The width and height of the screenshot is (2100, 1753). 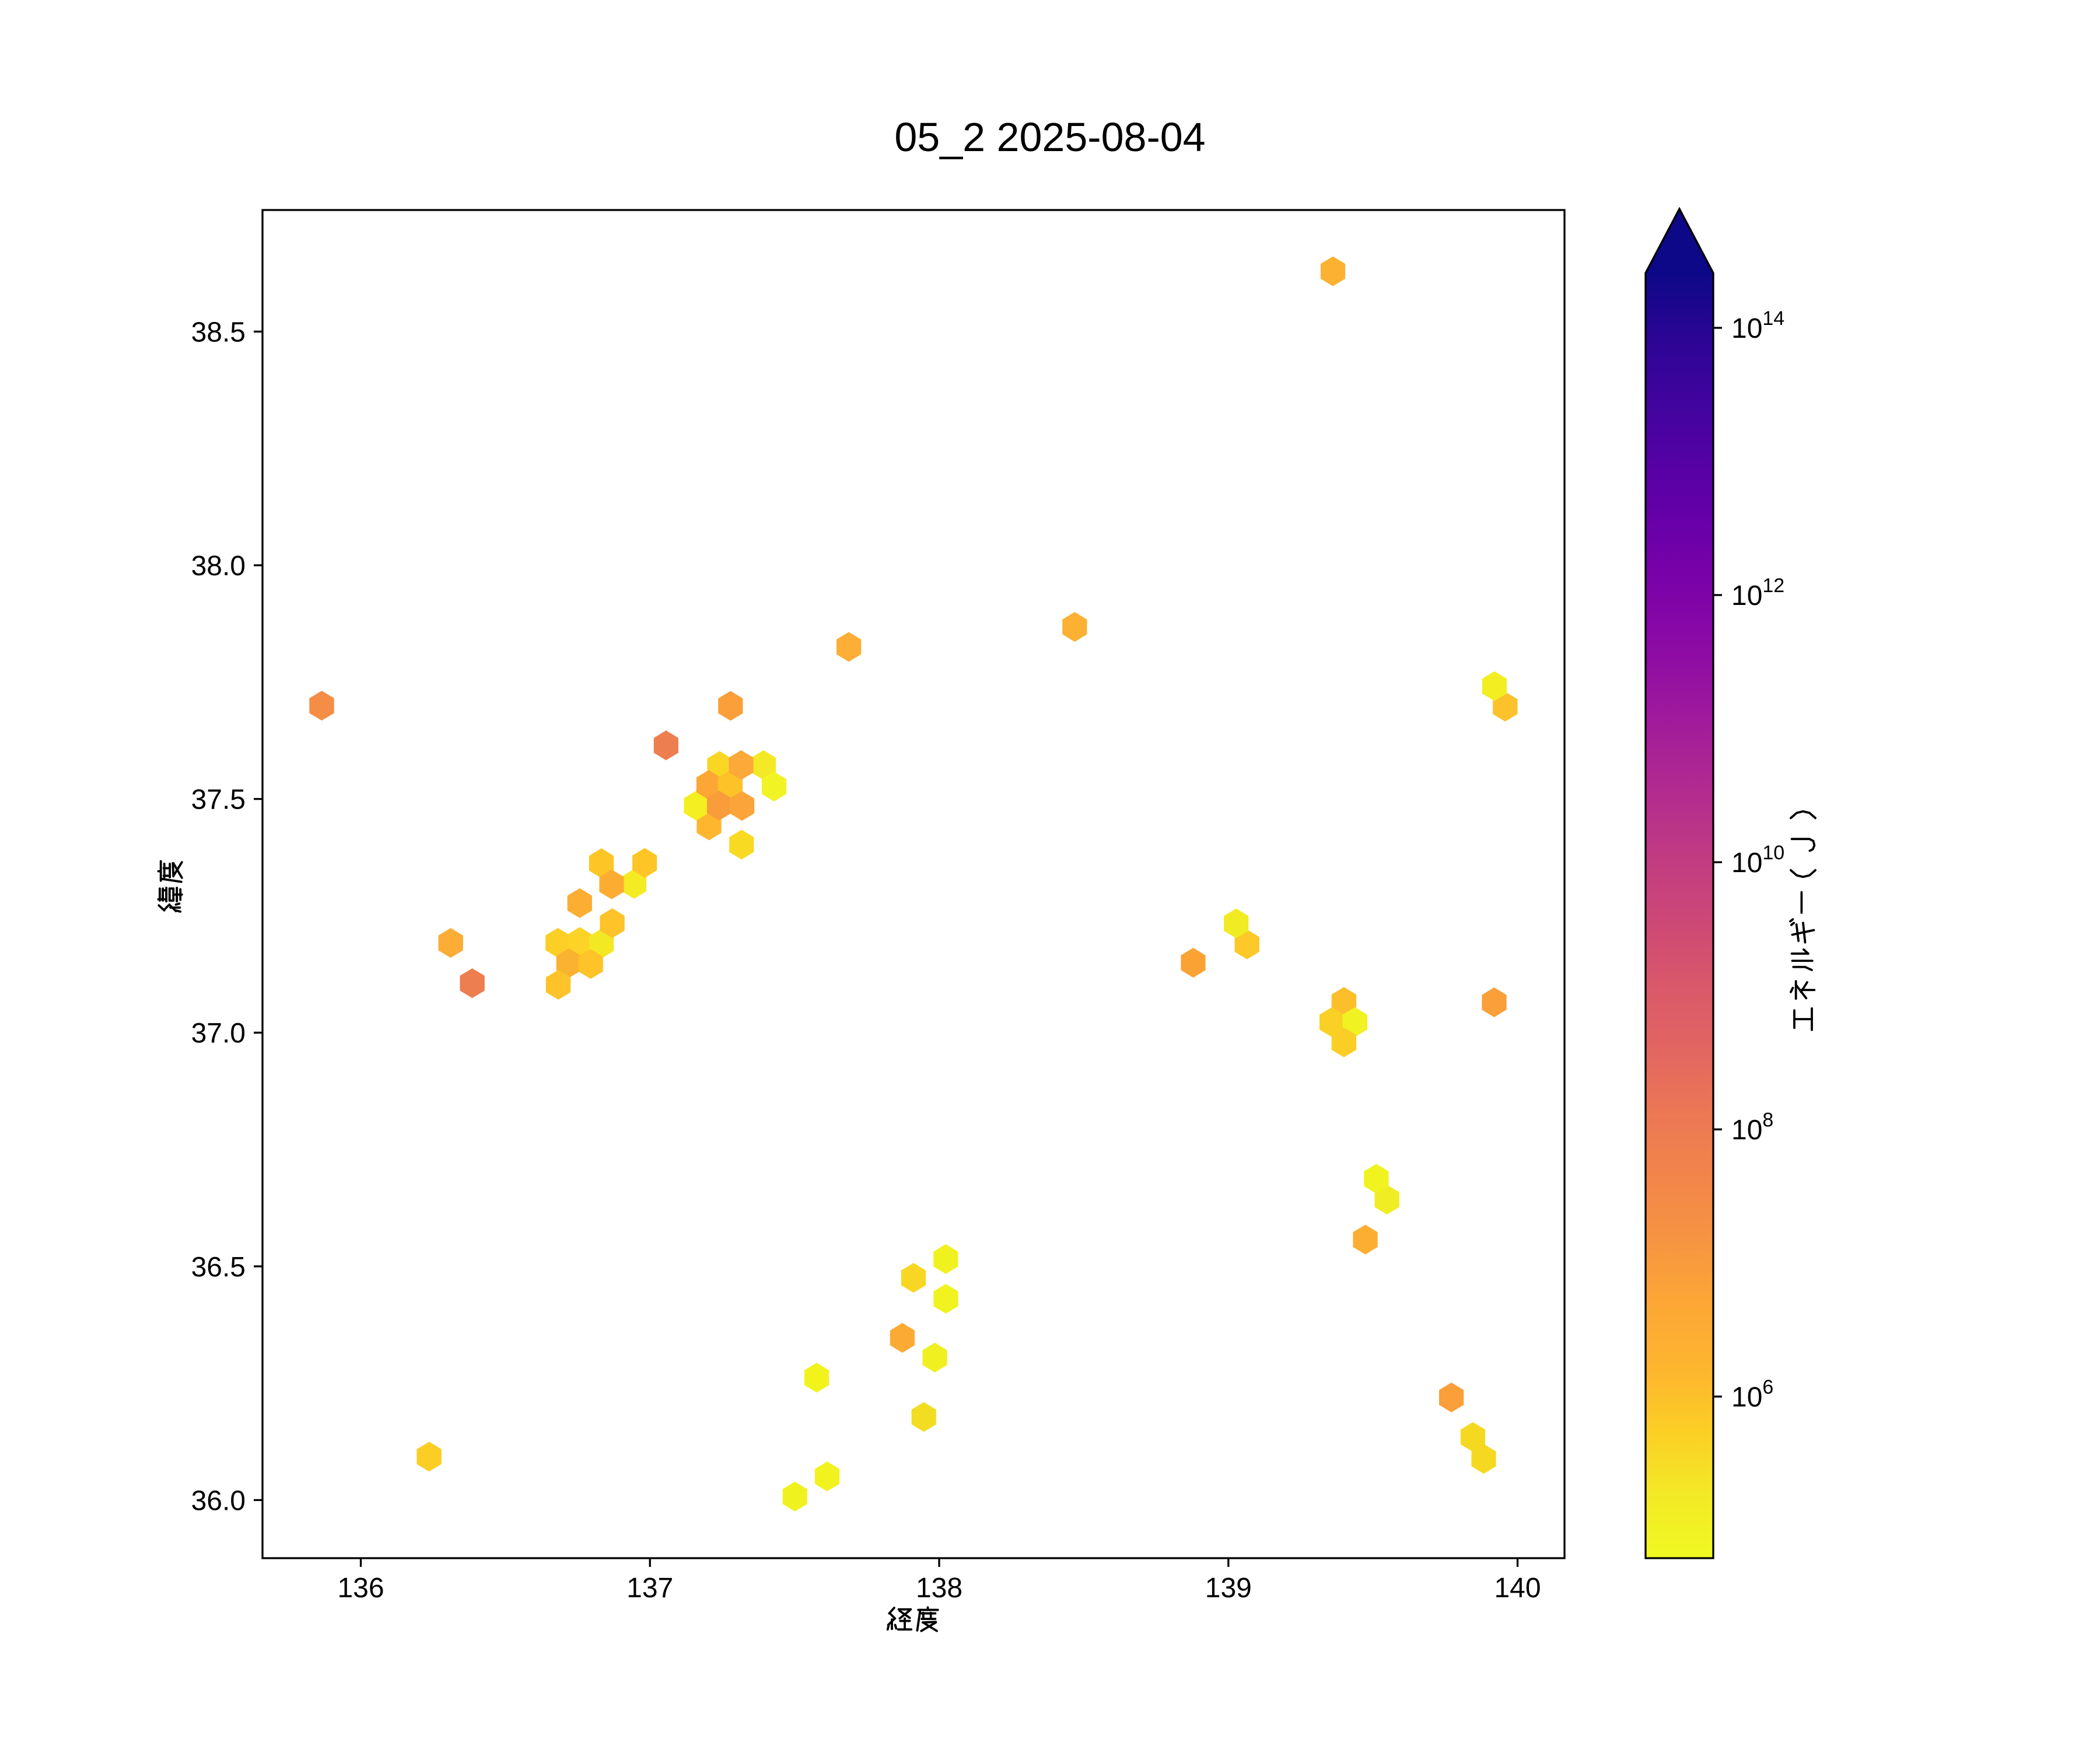 I want to click on svg-text: 38.0, so click(x=218, y=566).